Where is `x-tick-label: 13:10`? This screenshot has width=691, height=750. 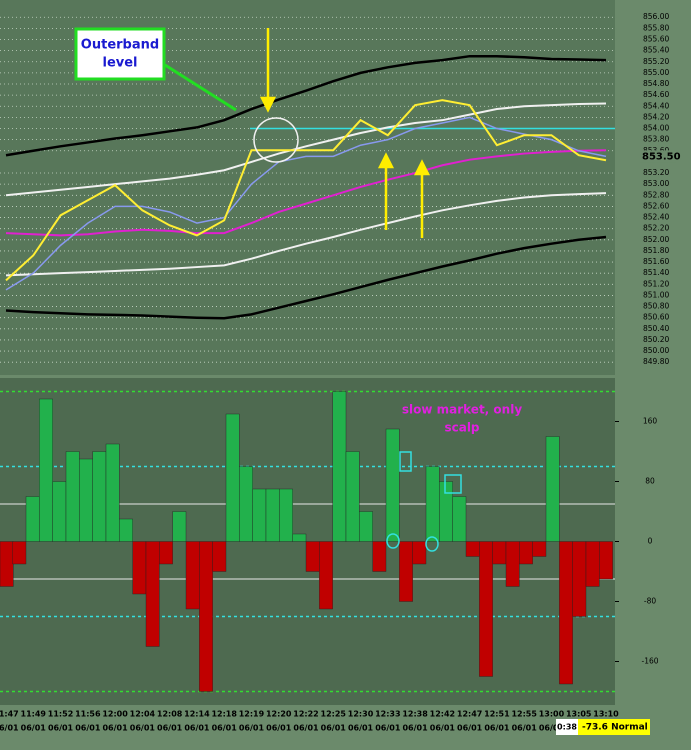 x-tick-label: 13:10 is located at coordinates (606, 714).